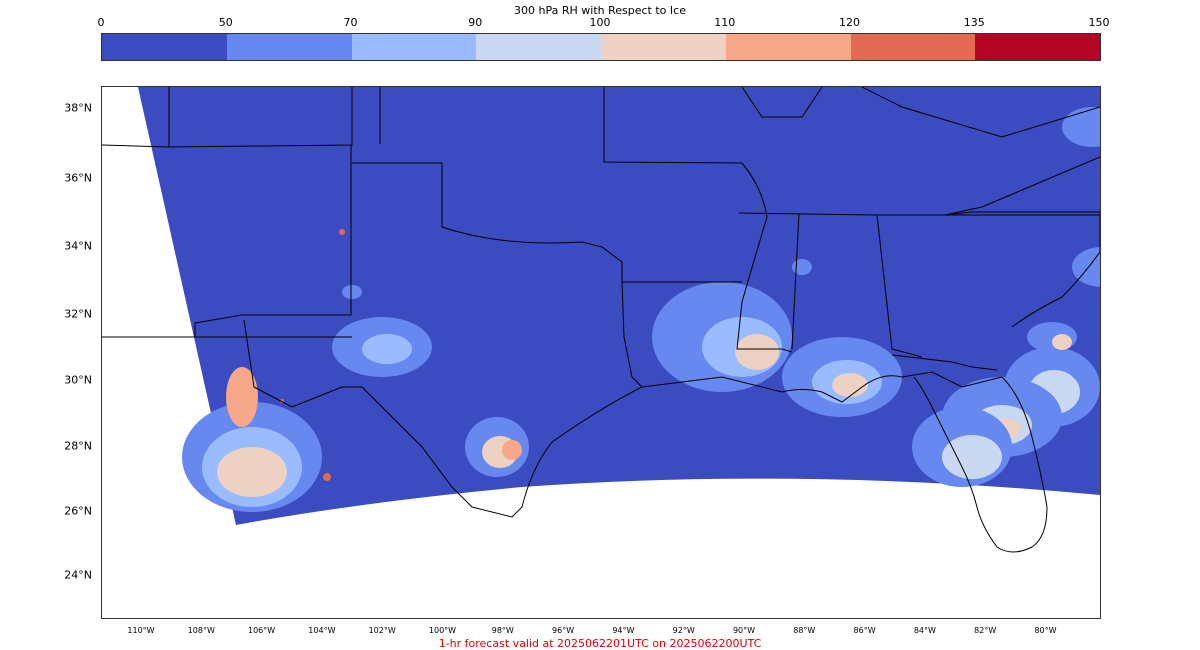 Image resolution: width=1200 pixels, height=650 pixels. What do you see at coordinates (78, 178) in the screenshot?
I see `latitude-label: 36°N` at bounding box center [78, 178].